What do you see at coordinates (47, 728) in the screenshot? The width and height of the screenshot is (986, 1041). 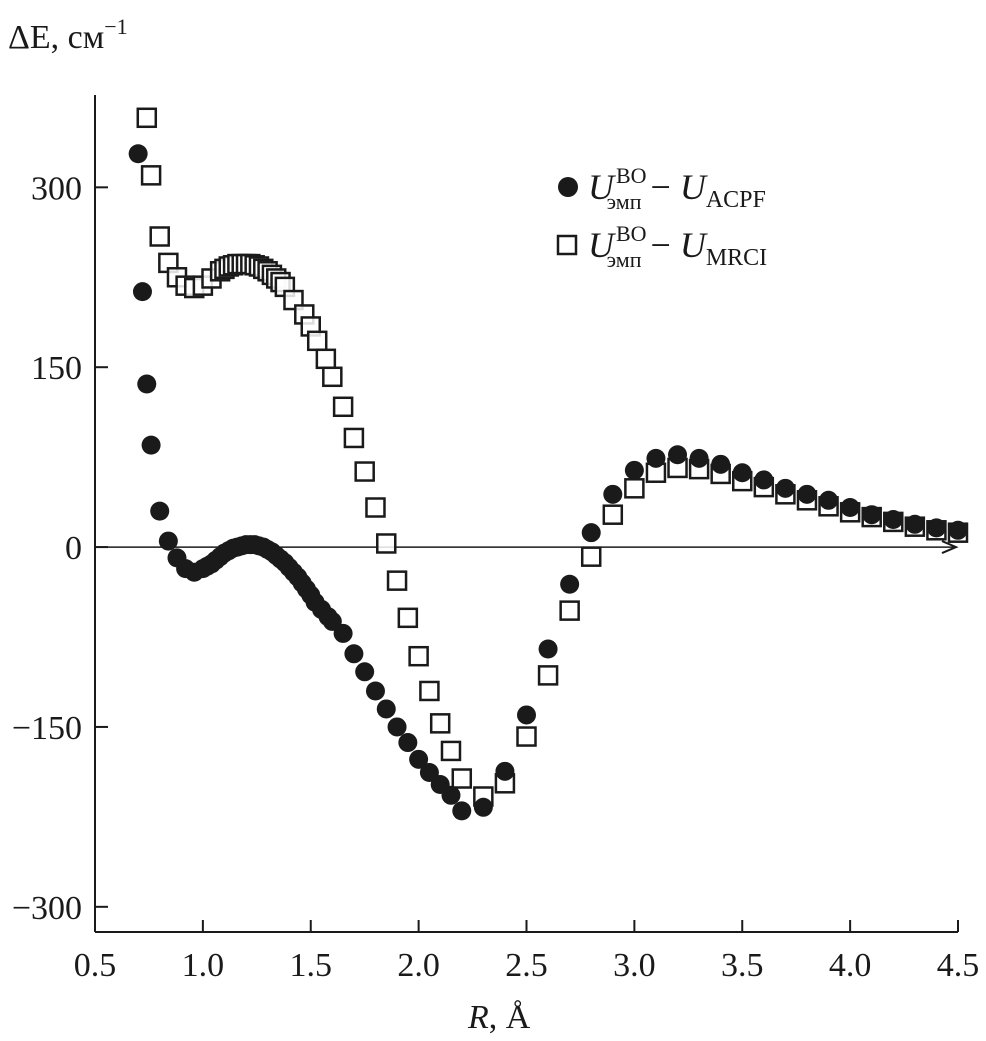 I see `y-tick-label: −150` at bounding box center [47, 728].